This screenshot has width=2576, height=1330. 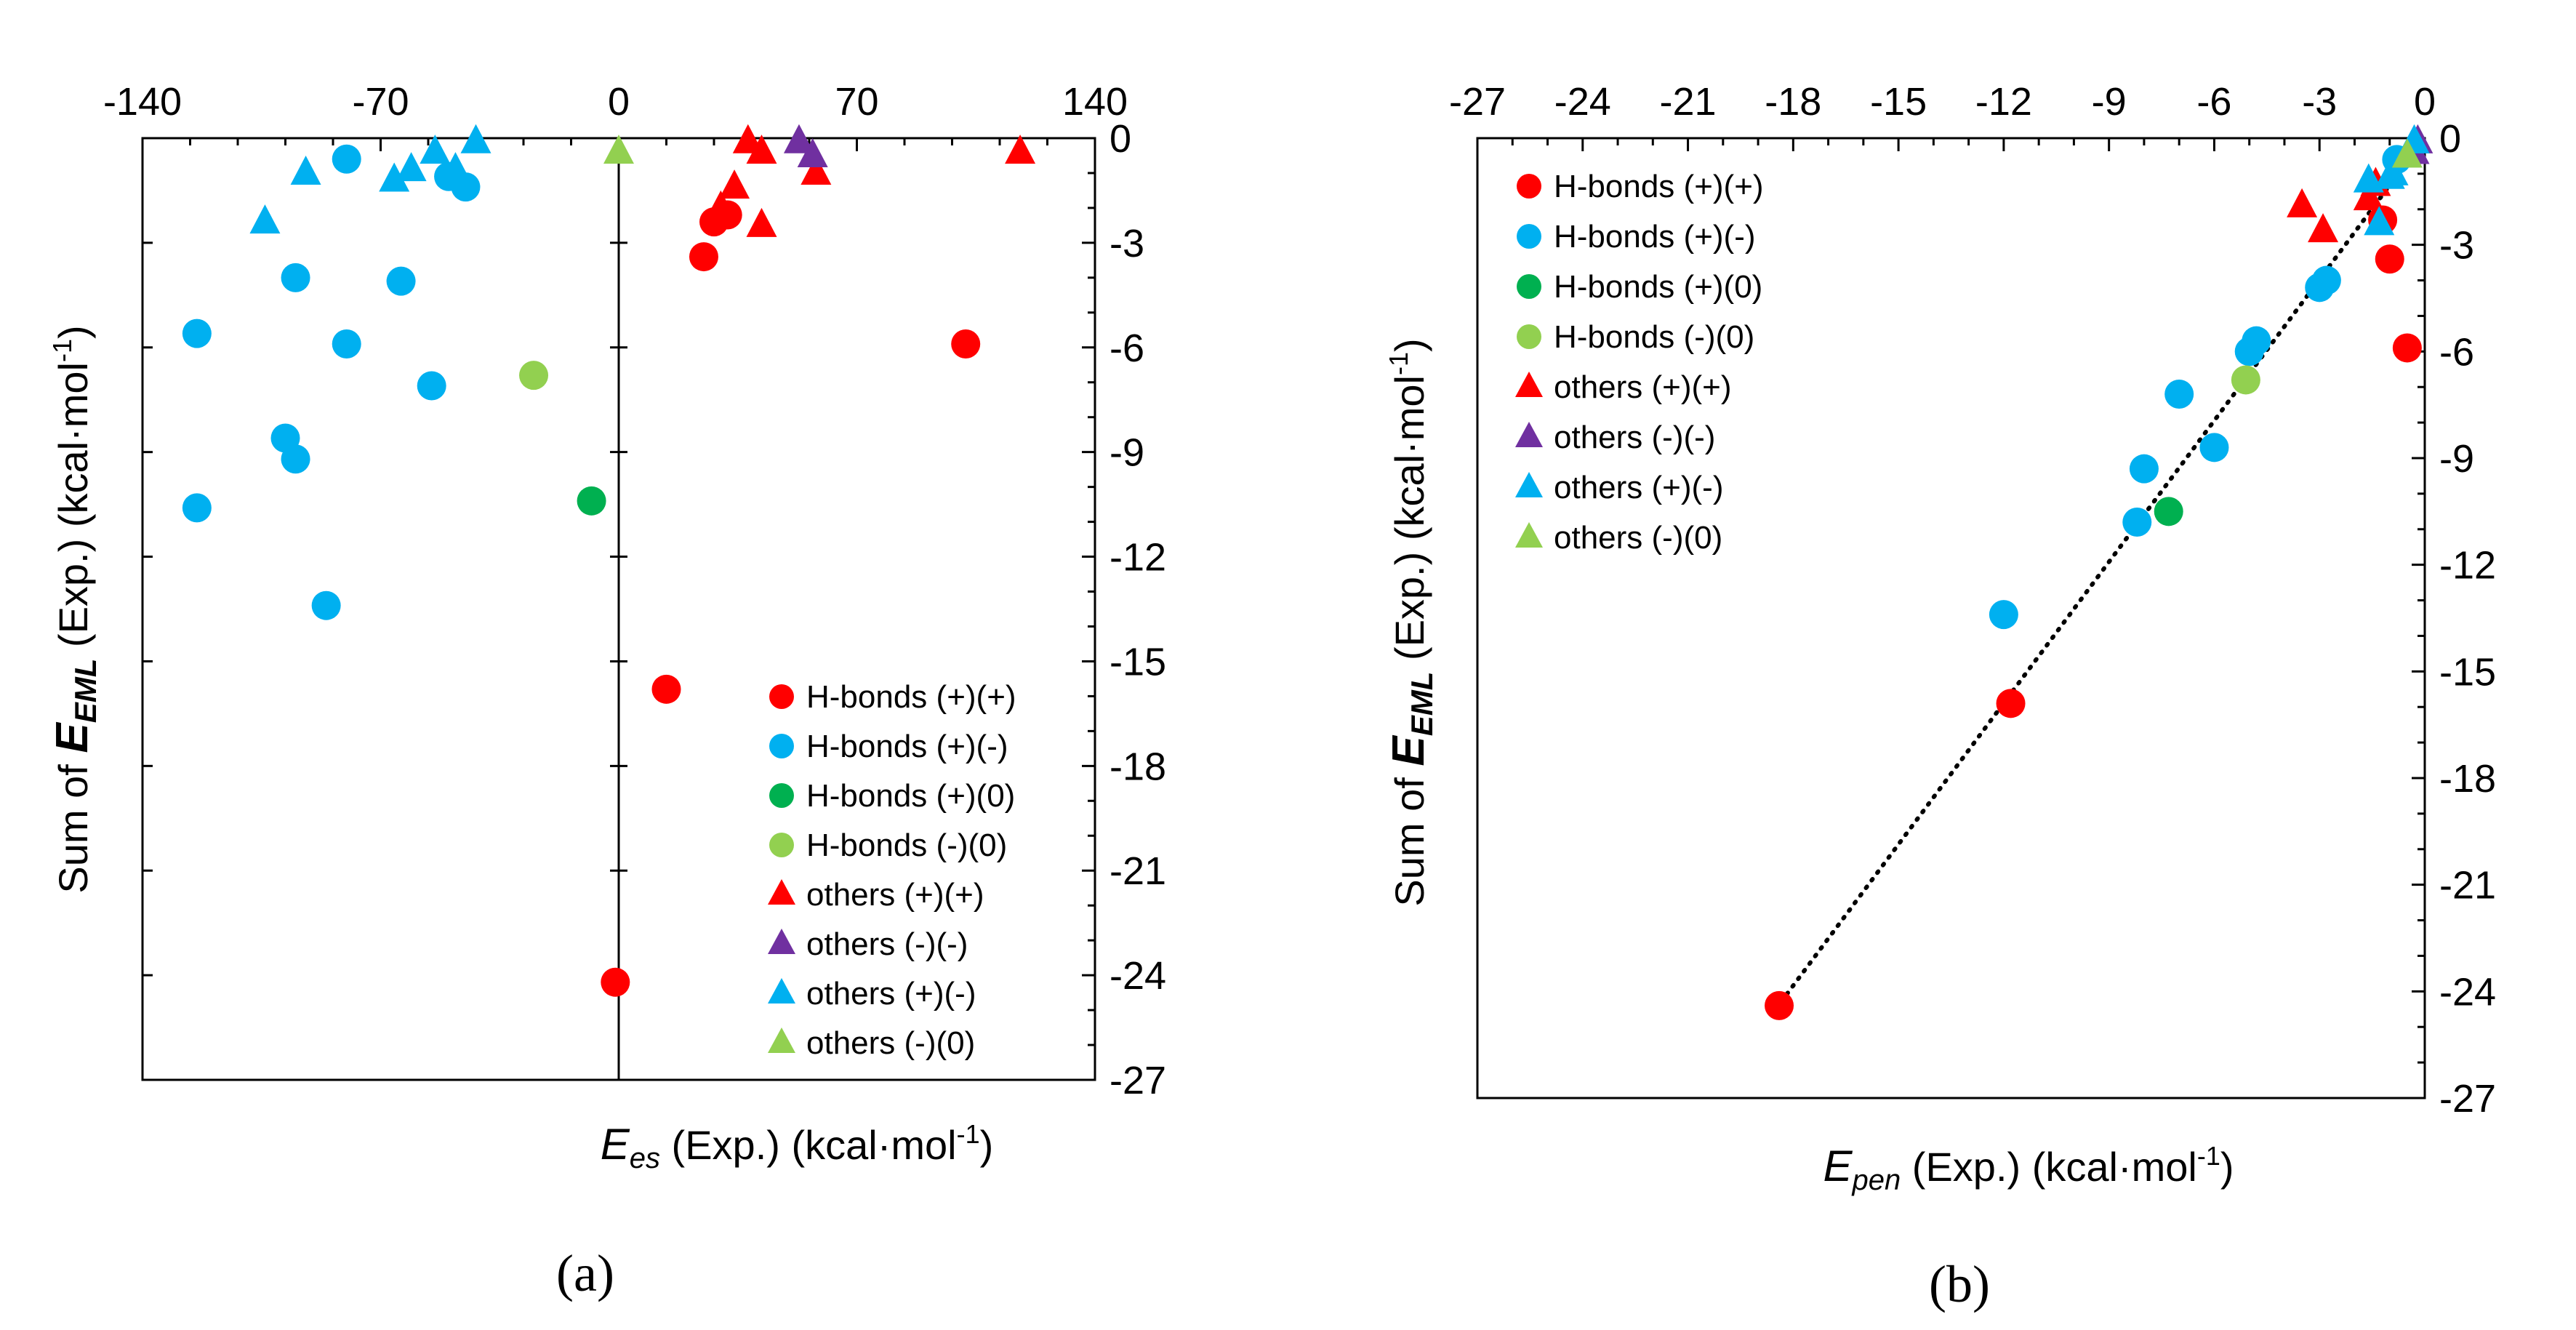 What do you see at coordinates (72, 737) in the screenshot?
I see `y-title-var: E` at bounding box center [72, 737].